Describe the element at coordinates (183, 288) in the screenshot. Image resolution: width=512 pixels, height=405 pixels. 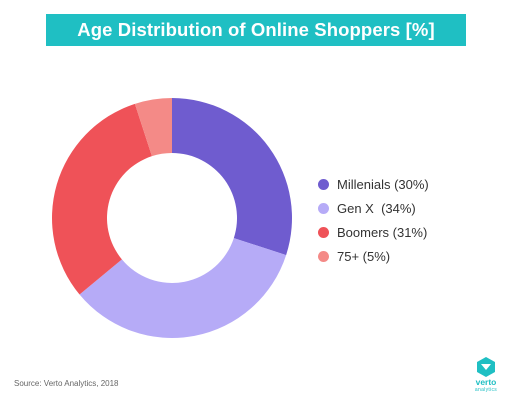
I see `donut-slice-gen-x` at that location.